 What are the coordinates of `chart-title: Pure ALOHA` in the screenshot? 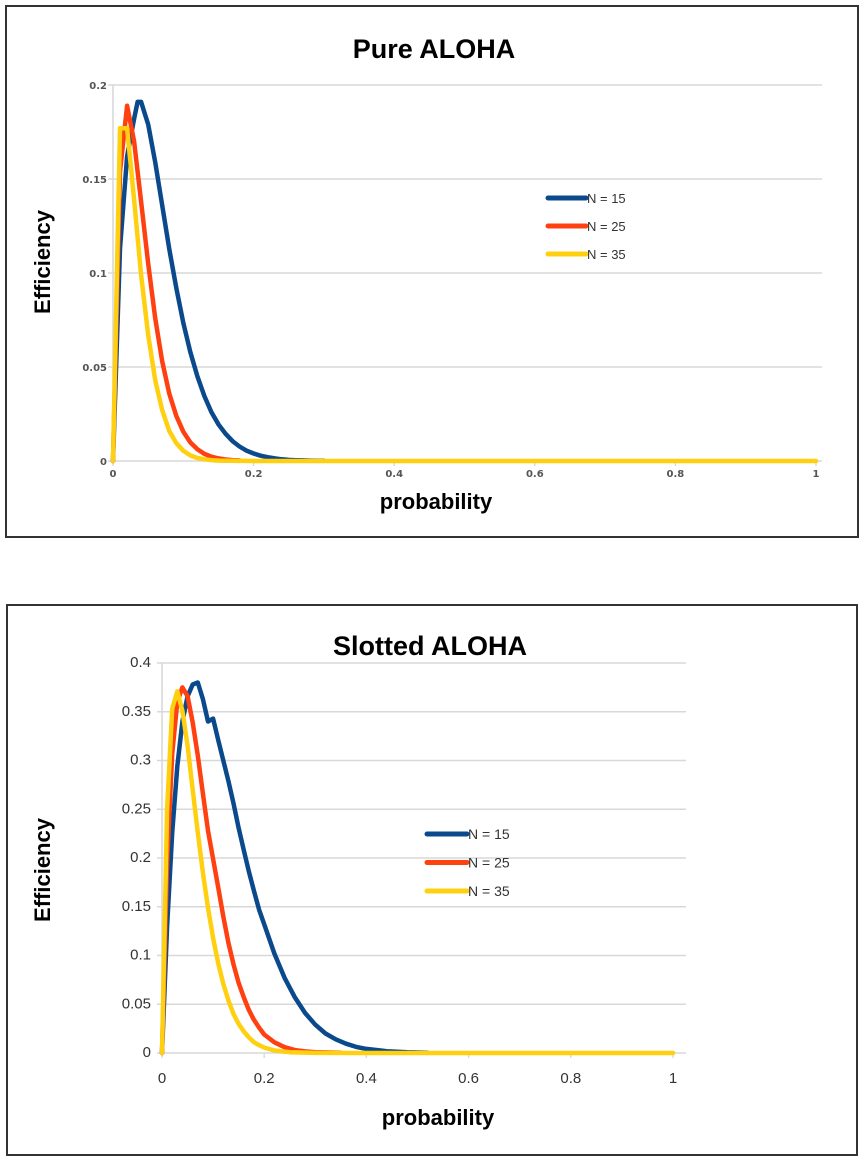 It's located at (434, 49).